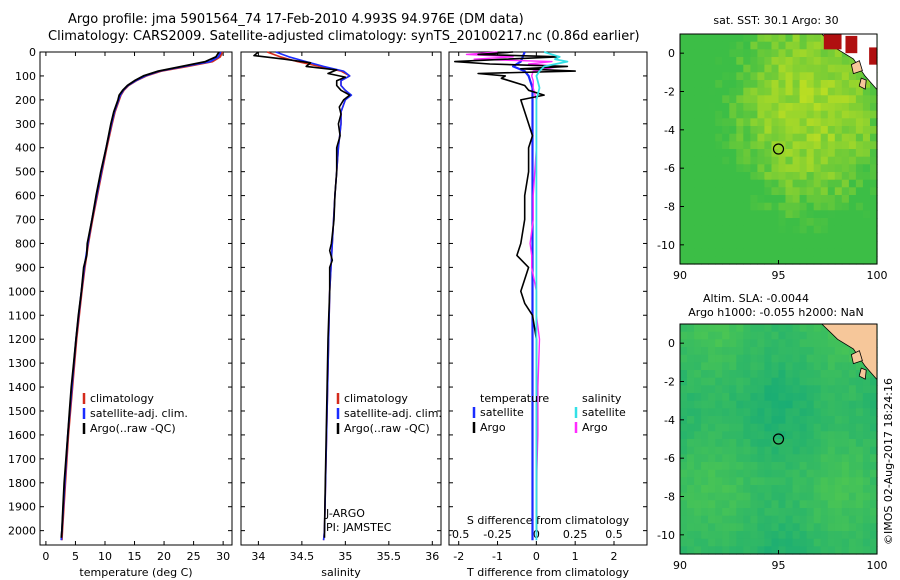 The width and height of the screenshot is (900, 580). What do you see at coordinates (22, 531) in the screenshot?
I see `depth-tick-label: 2000` at bounding box center [22, 531].